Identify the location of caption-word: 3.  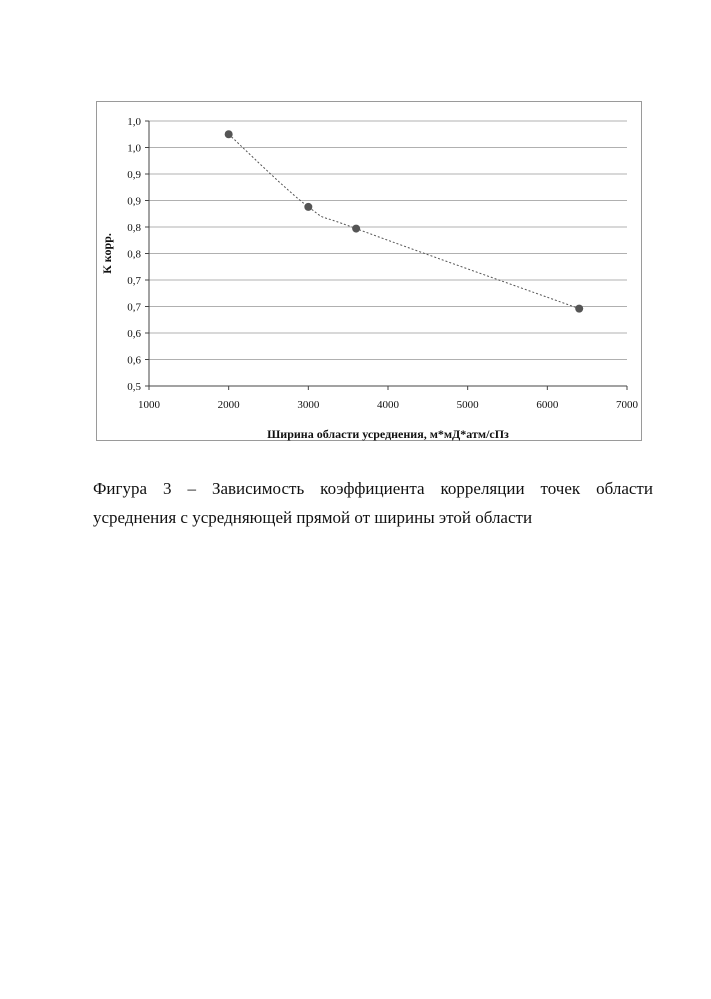
(167, 488).